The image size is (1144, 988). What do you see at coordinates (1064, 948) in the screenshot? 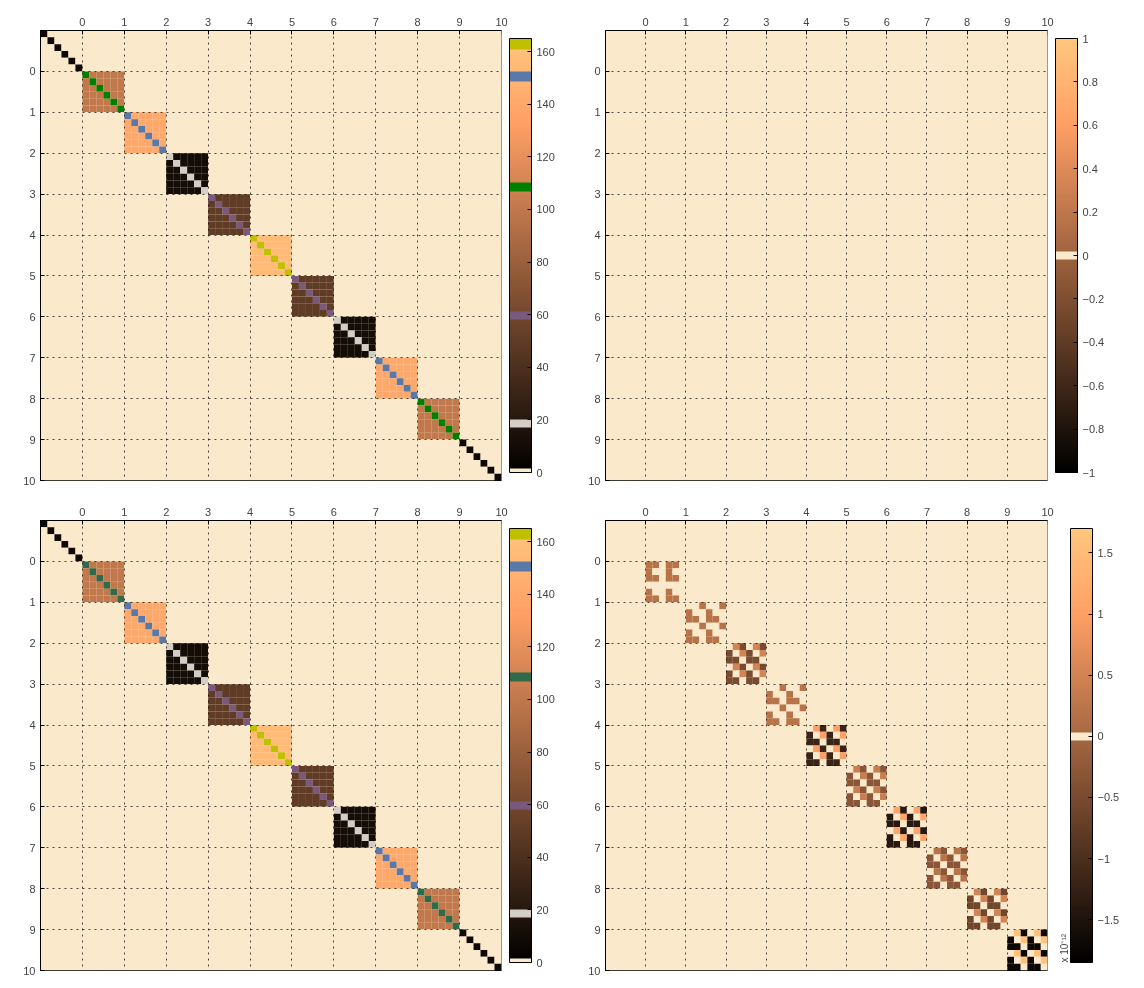
I see `color-bar-title: x 10⁻¹²` at bounding box center [1064, 948].